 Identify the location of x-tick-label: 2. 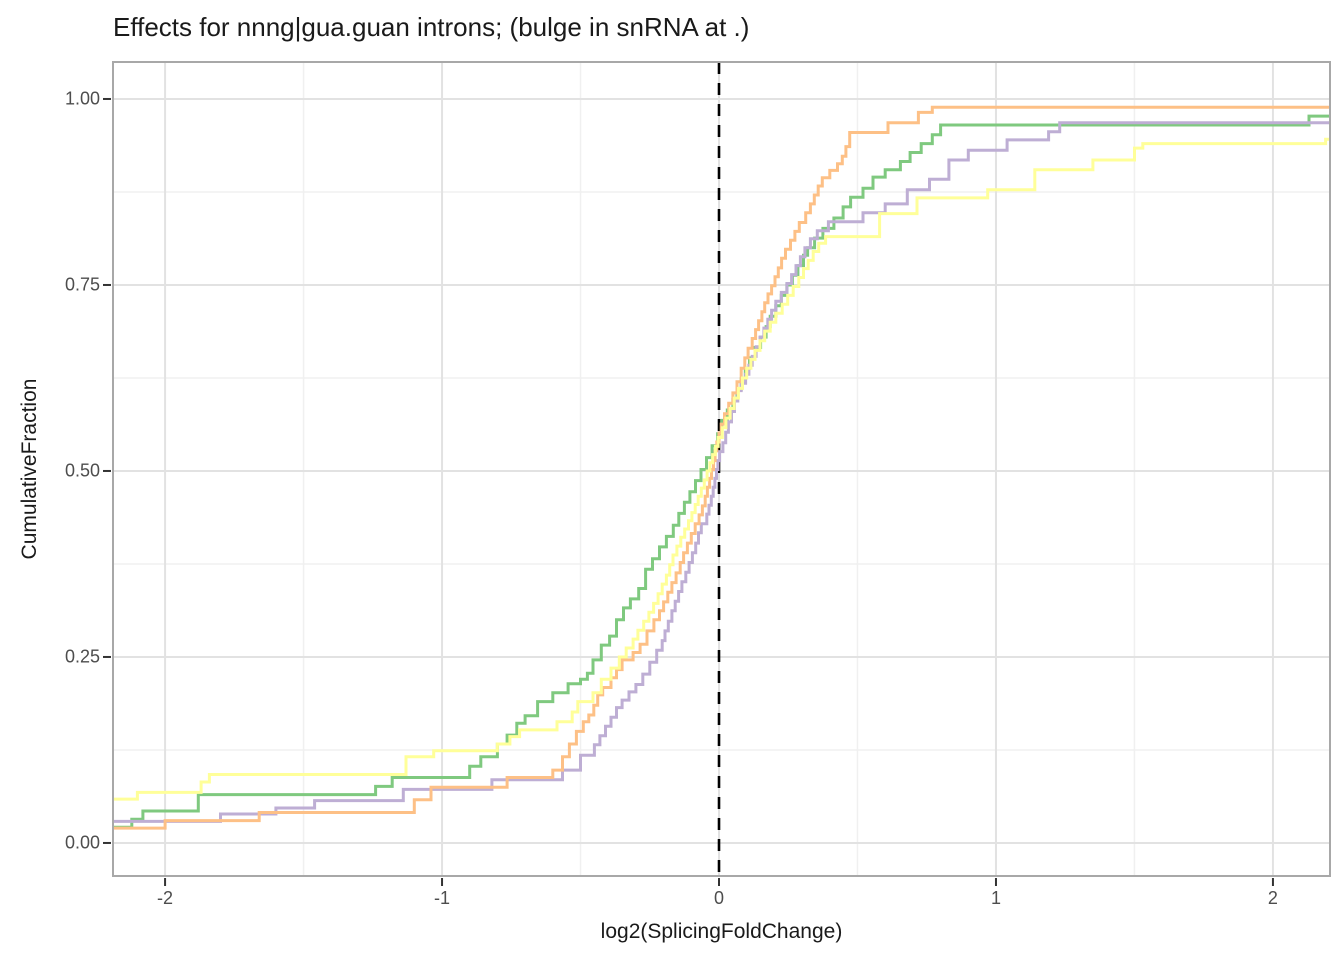
(1272, 898).